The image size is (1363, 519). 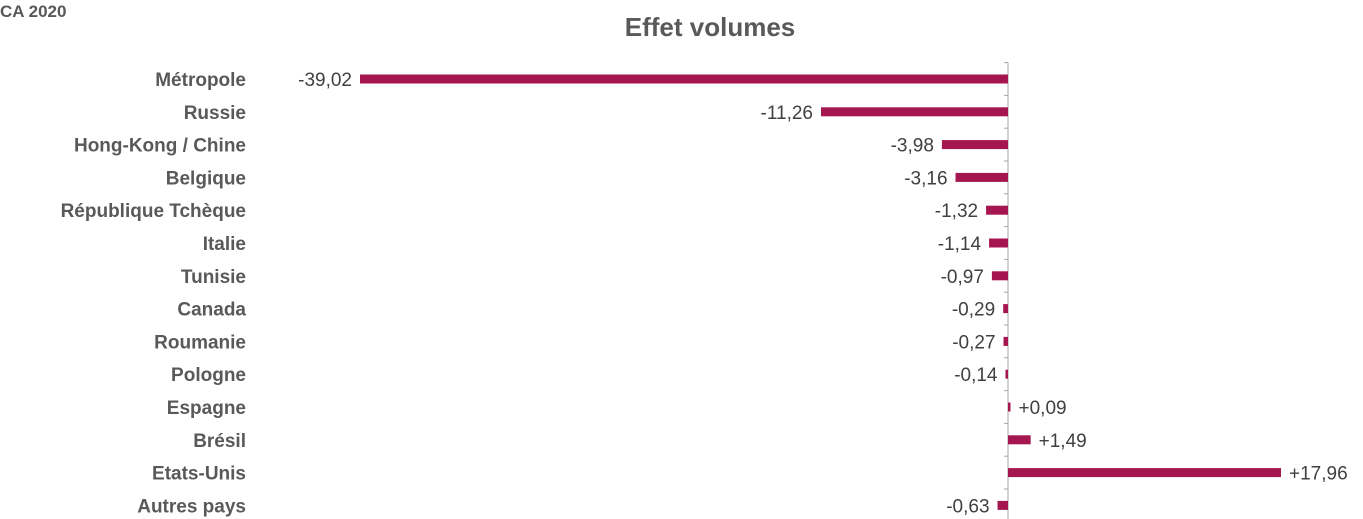 What do you see at coordinates (960, 244) in the screenshot?
I see `data-label: -1,14` at bounding box center [960, 244].